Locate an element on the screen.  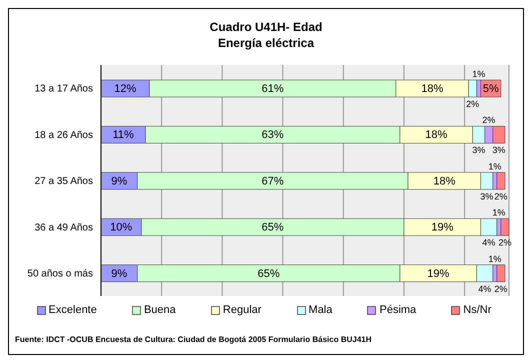
legend-label: Regular is located at coordinates (242, 310).